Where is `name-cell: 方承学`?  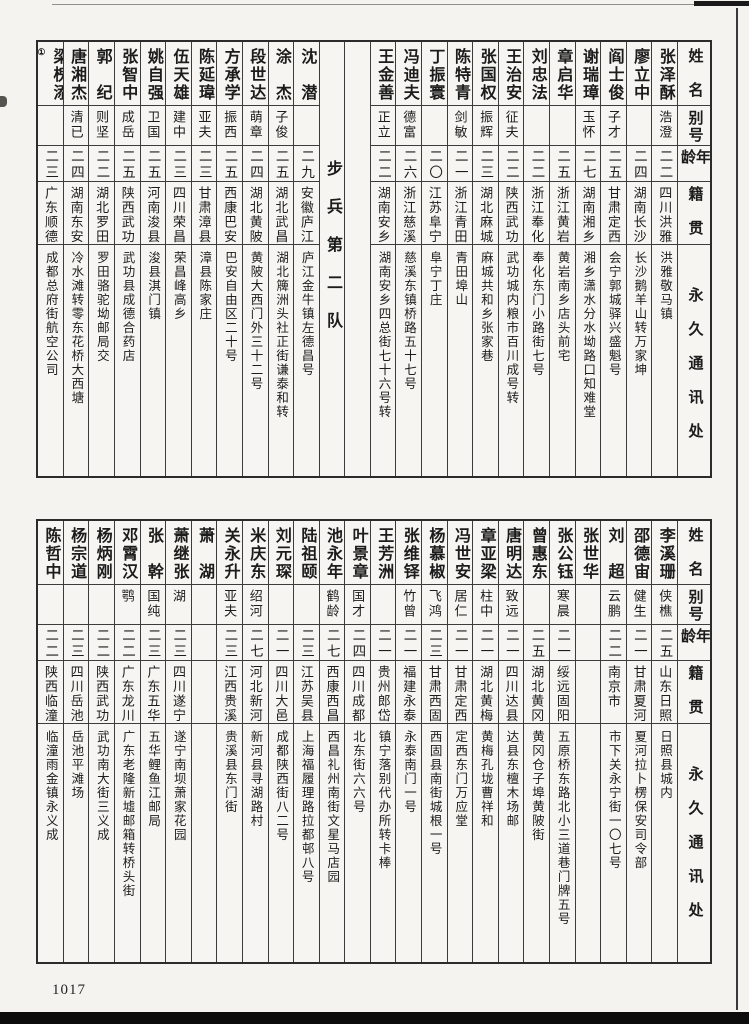
name-cell: 方承学 is located at coordinates (229, 74).